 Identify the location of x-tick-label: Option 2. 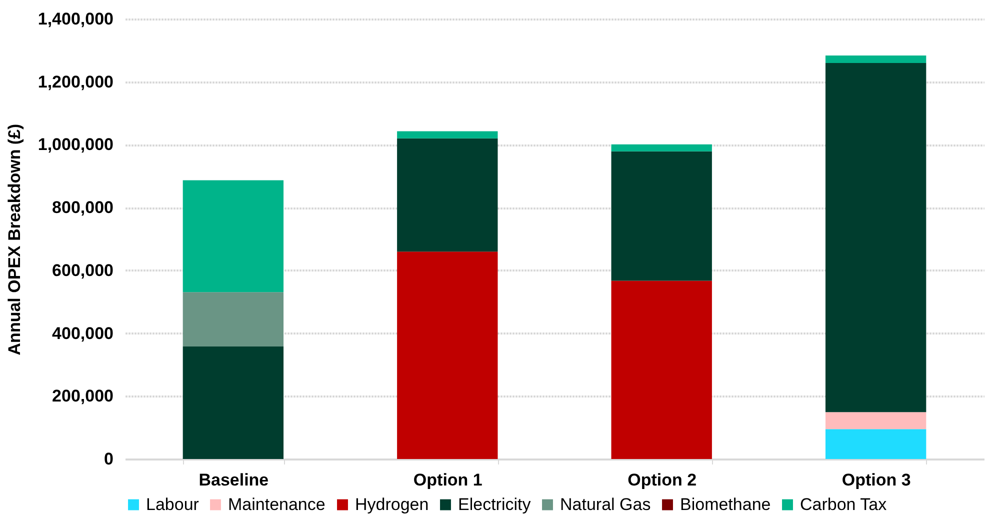
(662, 480).